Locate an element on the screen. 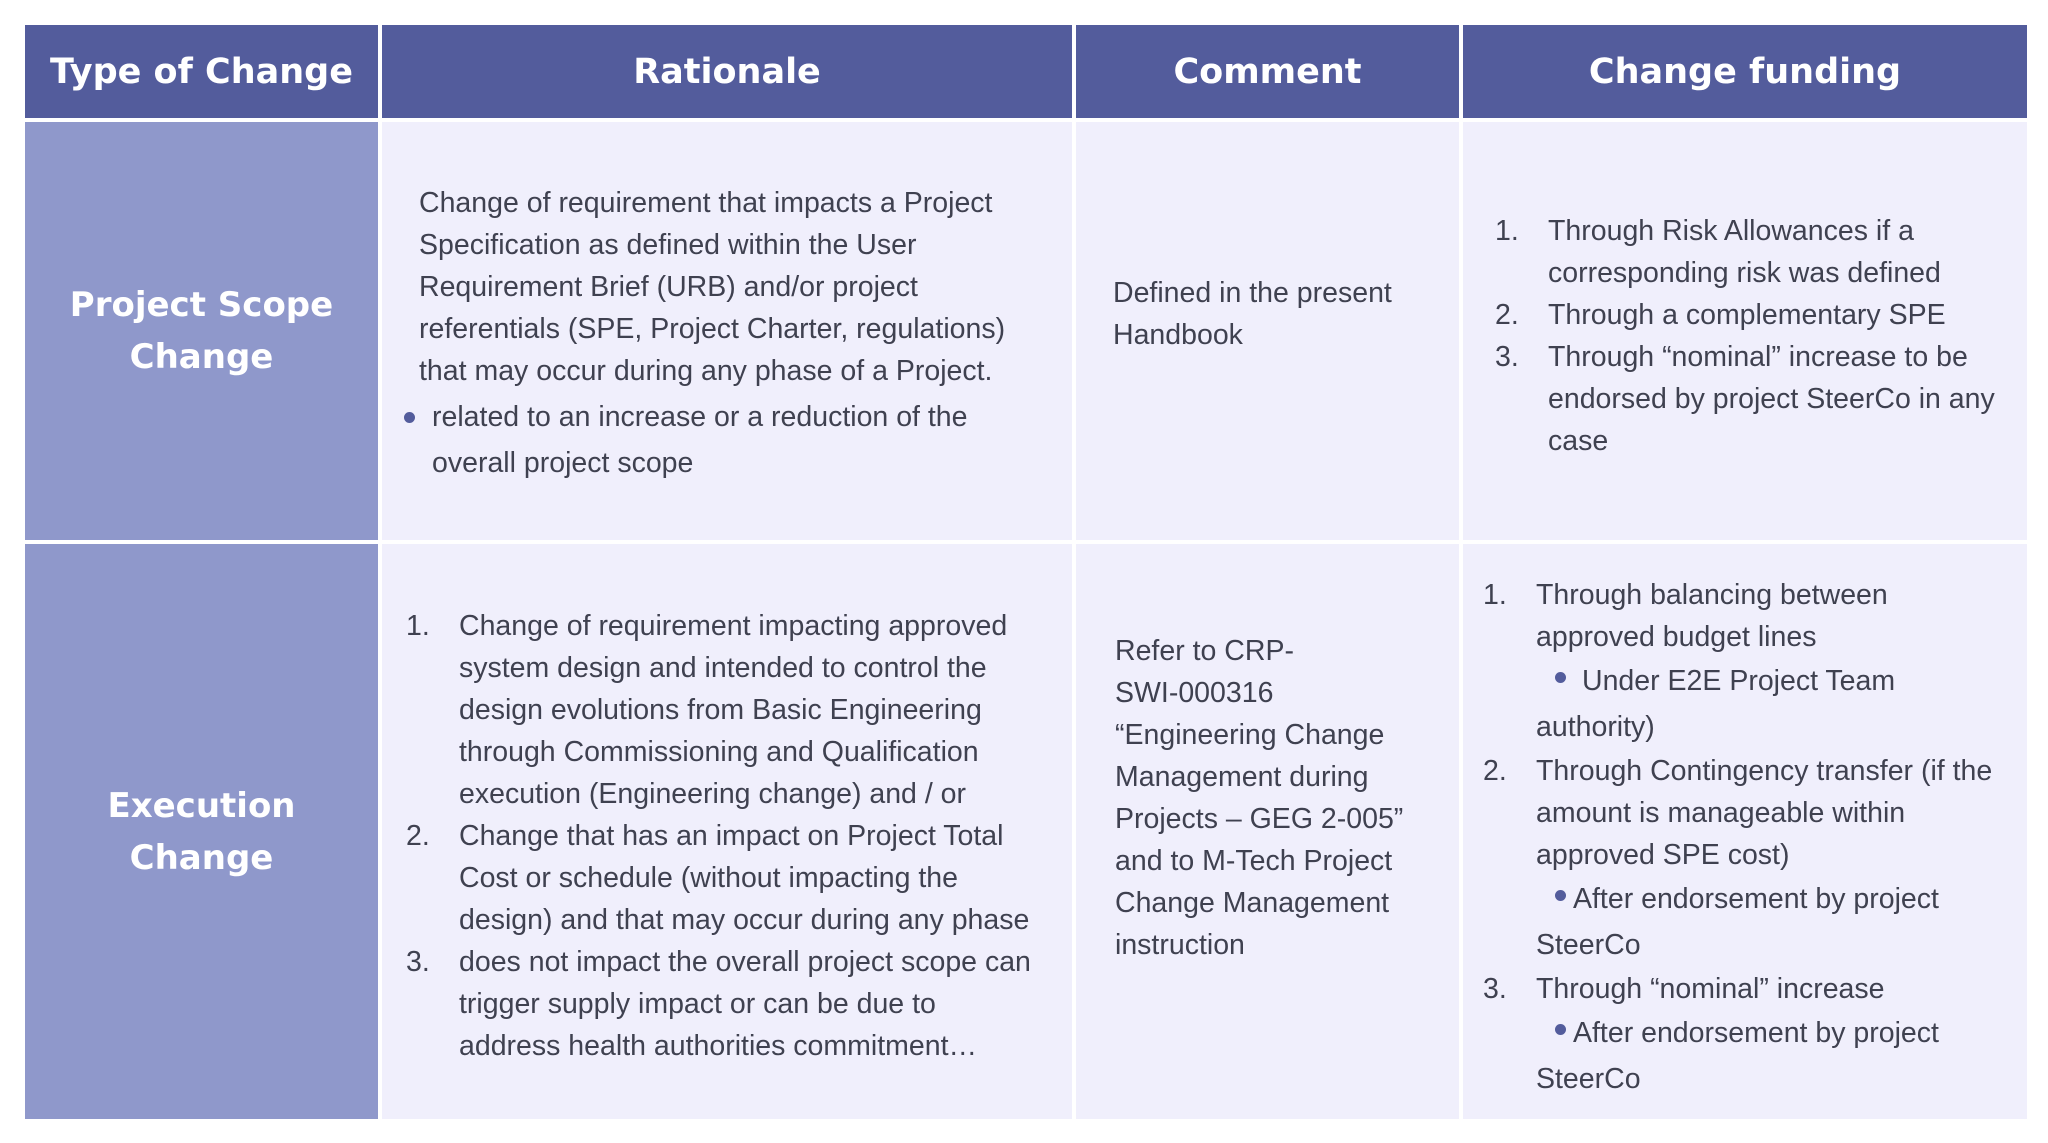 The width and height of the screenshot is (2048, 1143). header-comment: Comment is located at coordinates (1267, 71).